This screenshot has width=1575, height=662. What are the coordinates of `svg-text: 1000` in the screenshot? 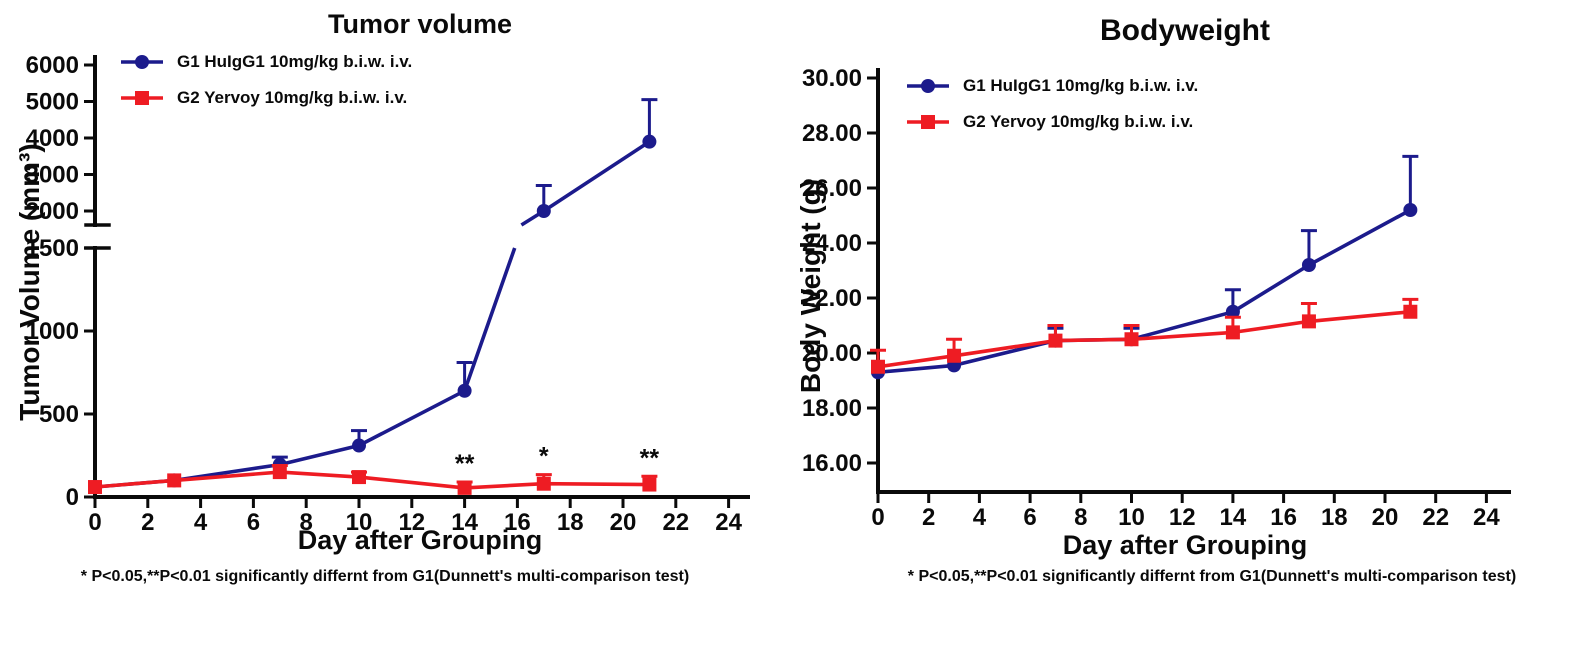 It's located at (52, 331).